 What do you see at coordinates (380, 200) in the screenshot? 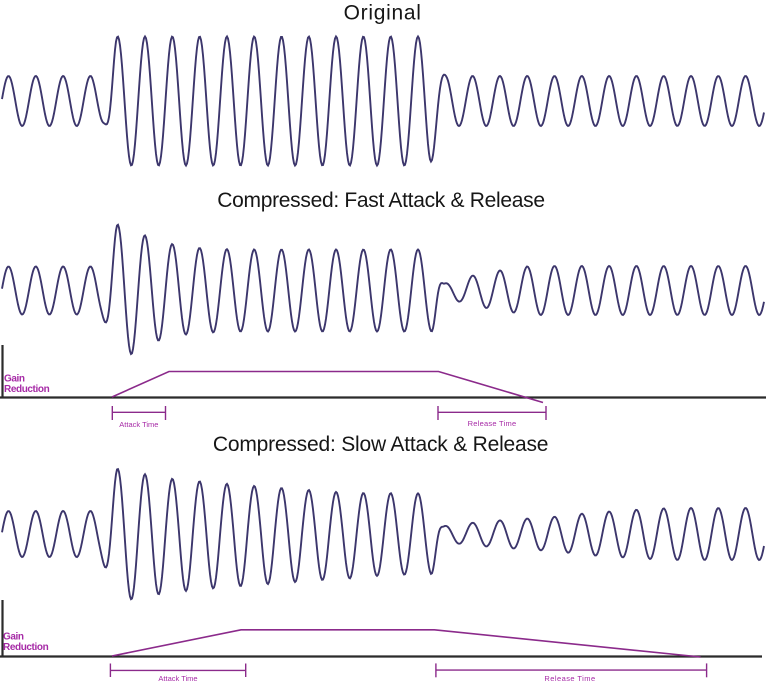
I see `svg-text:Compressed: Fast Attack & Rele: Compressed: Fast Attack & Release` at bounding box center [380, 200].